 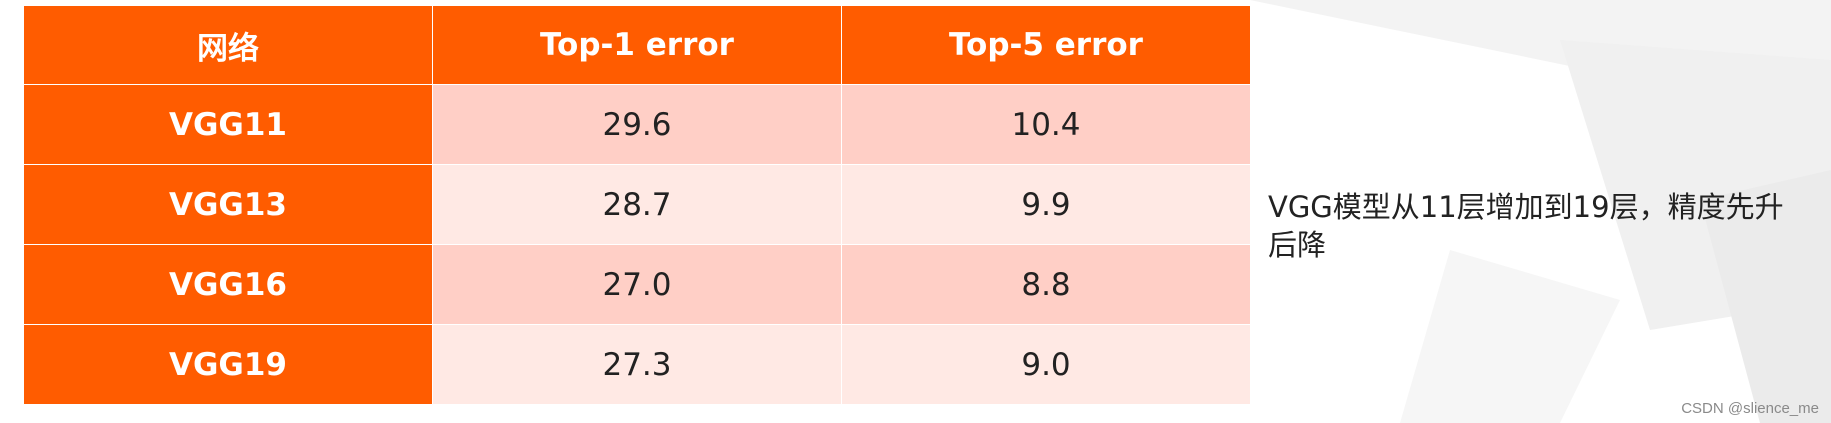 I want to click on row-label-vgg13: VGG13, so click(x=228, y=204).